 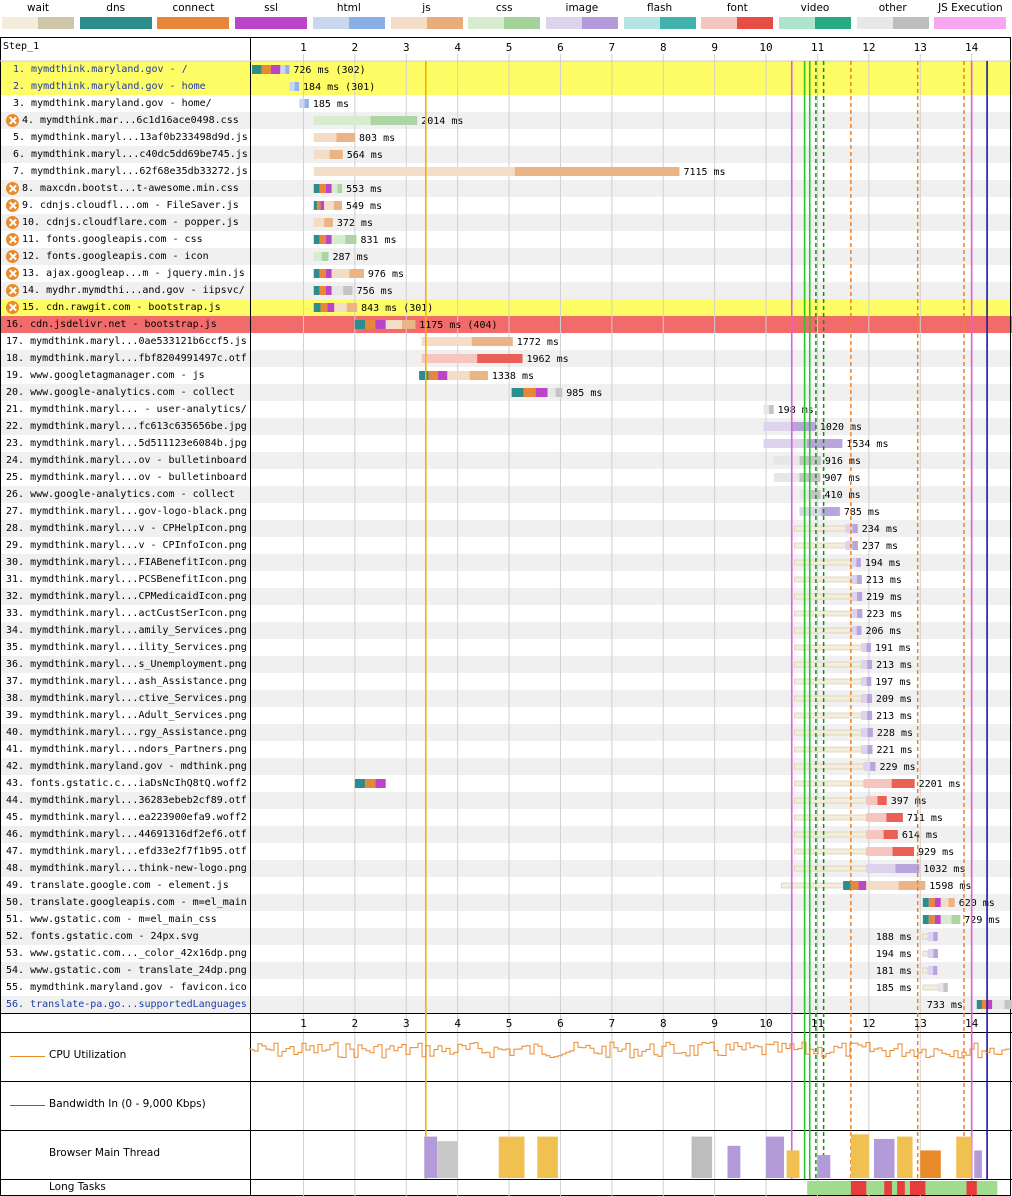 What do you see at coordinates (130, 137) in the screenshot?
I see `request-url: 5. mymdthink.maryl...13af0b233498d9d.js` at bounding box center [130, 137].